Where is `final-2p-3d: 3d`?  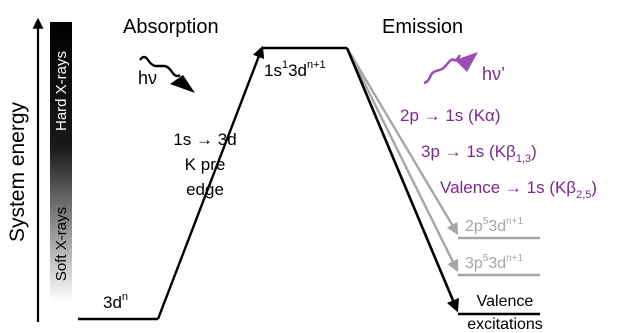
final-2p-3d: 3d is located at coordinates (497, 226).